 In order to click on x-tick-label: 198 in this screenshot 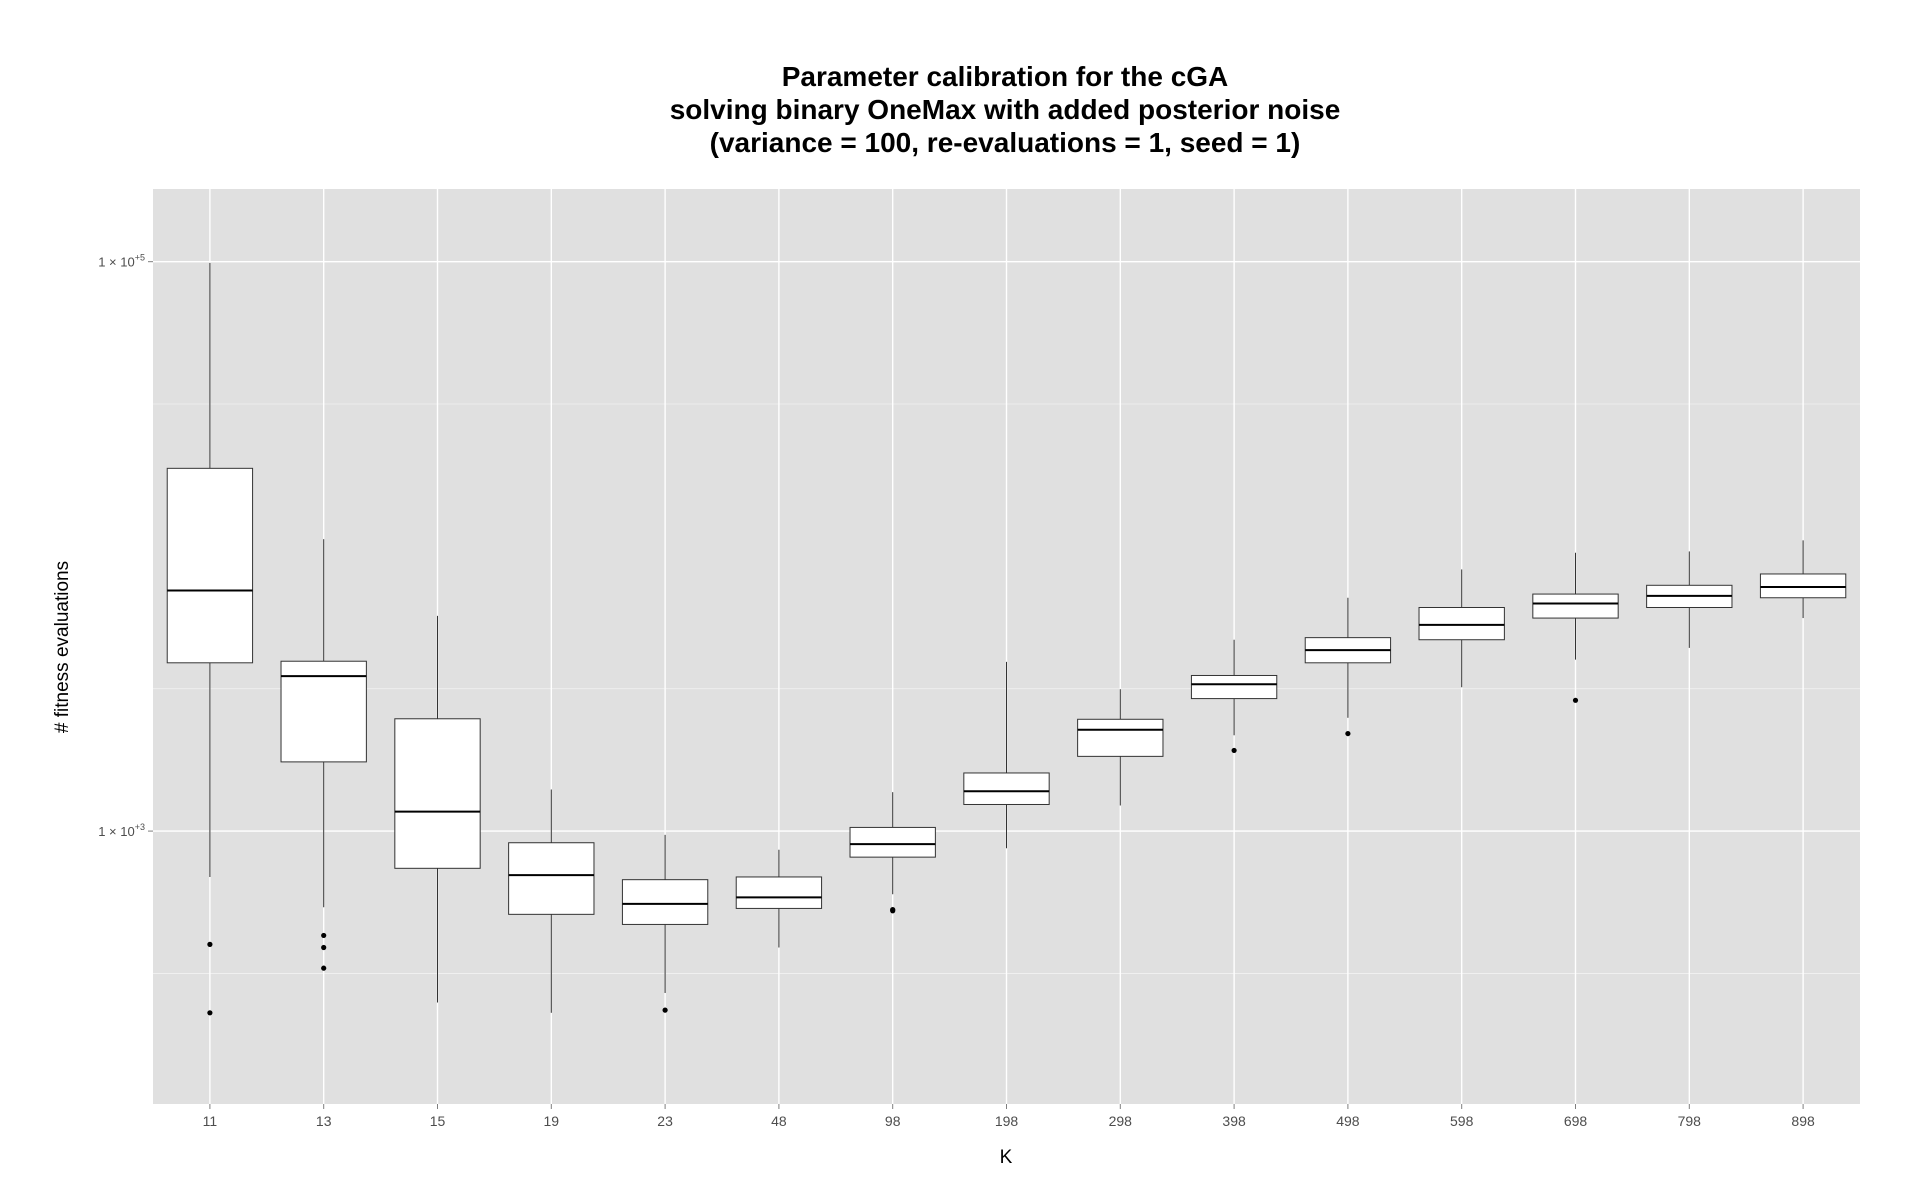, I will do `click(1007, 1121)`.